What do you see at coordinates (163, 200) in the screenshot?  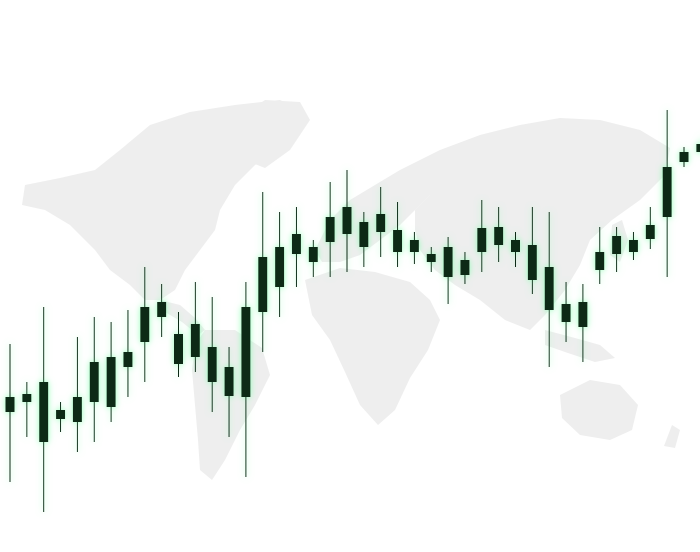 I see `map-north-america` at bounding box center [163, 200].